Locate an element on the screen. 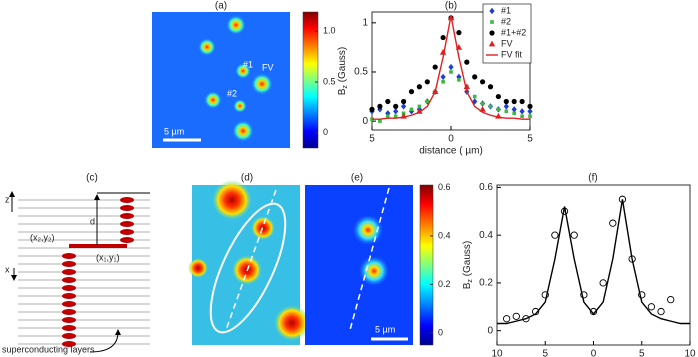 This screenshot has width=698, height=357. heatmap-d is located at coordinates (249, 262).